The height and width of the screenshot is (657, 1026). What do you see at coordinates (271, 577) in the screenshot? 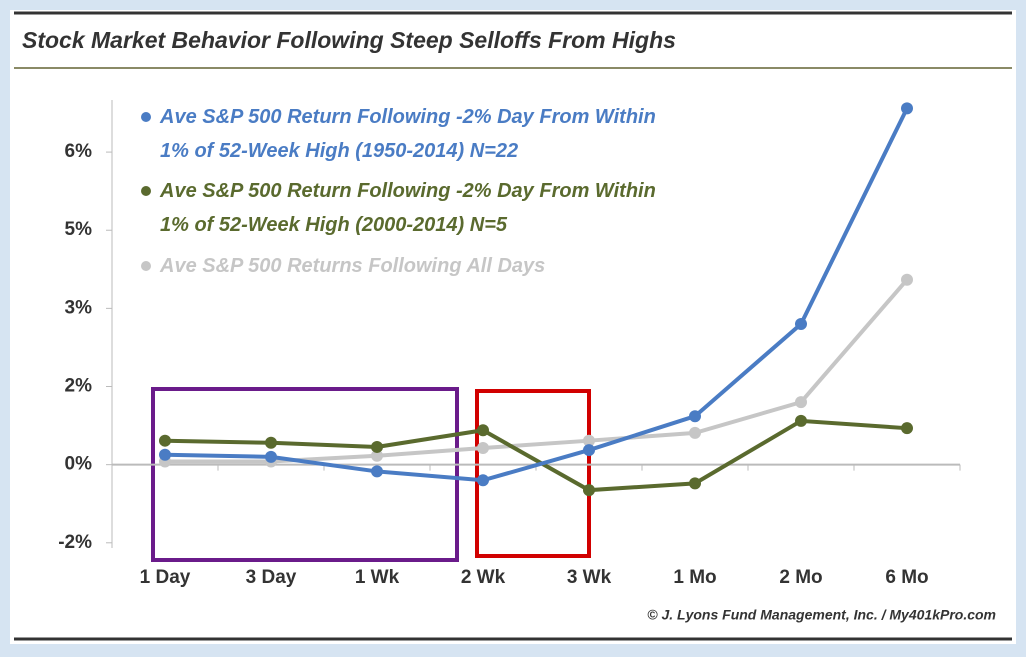
I see `x-tick-label: 3 Day` at bounding box center [271, 577].